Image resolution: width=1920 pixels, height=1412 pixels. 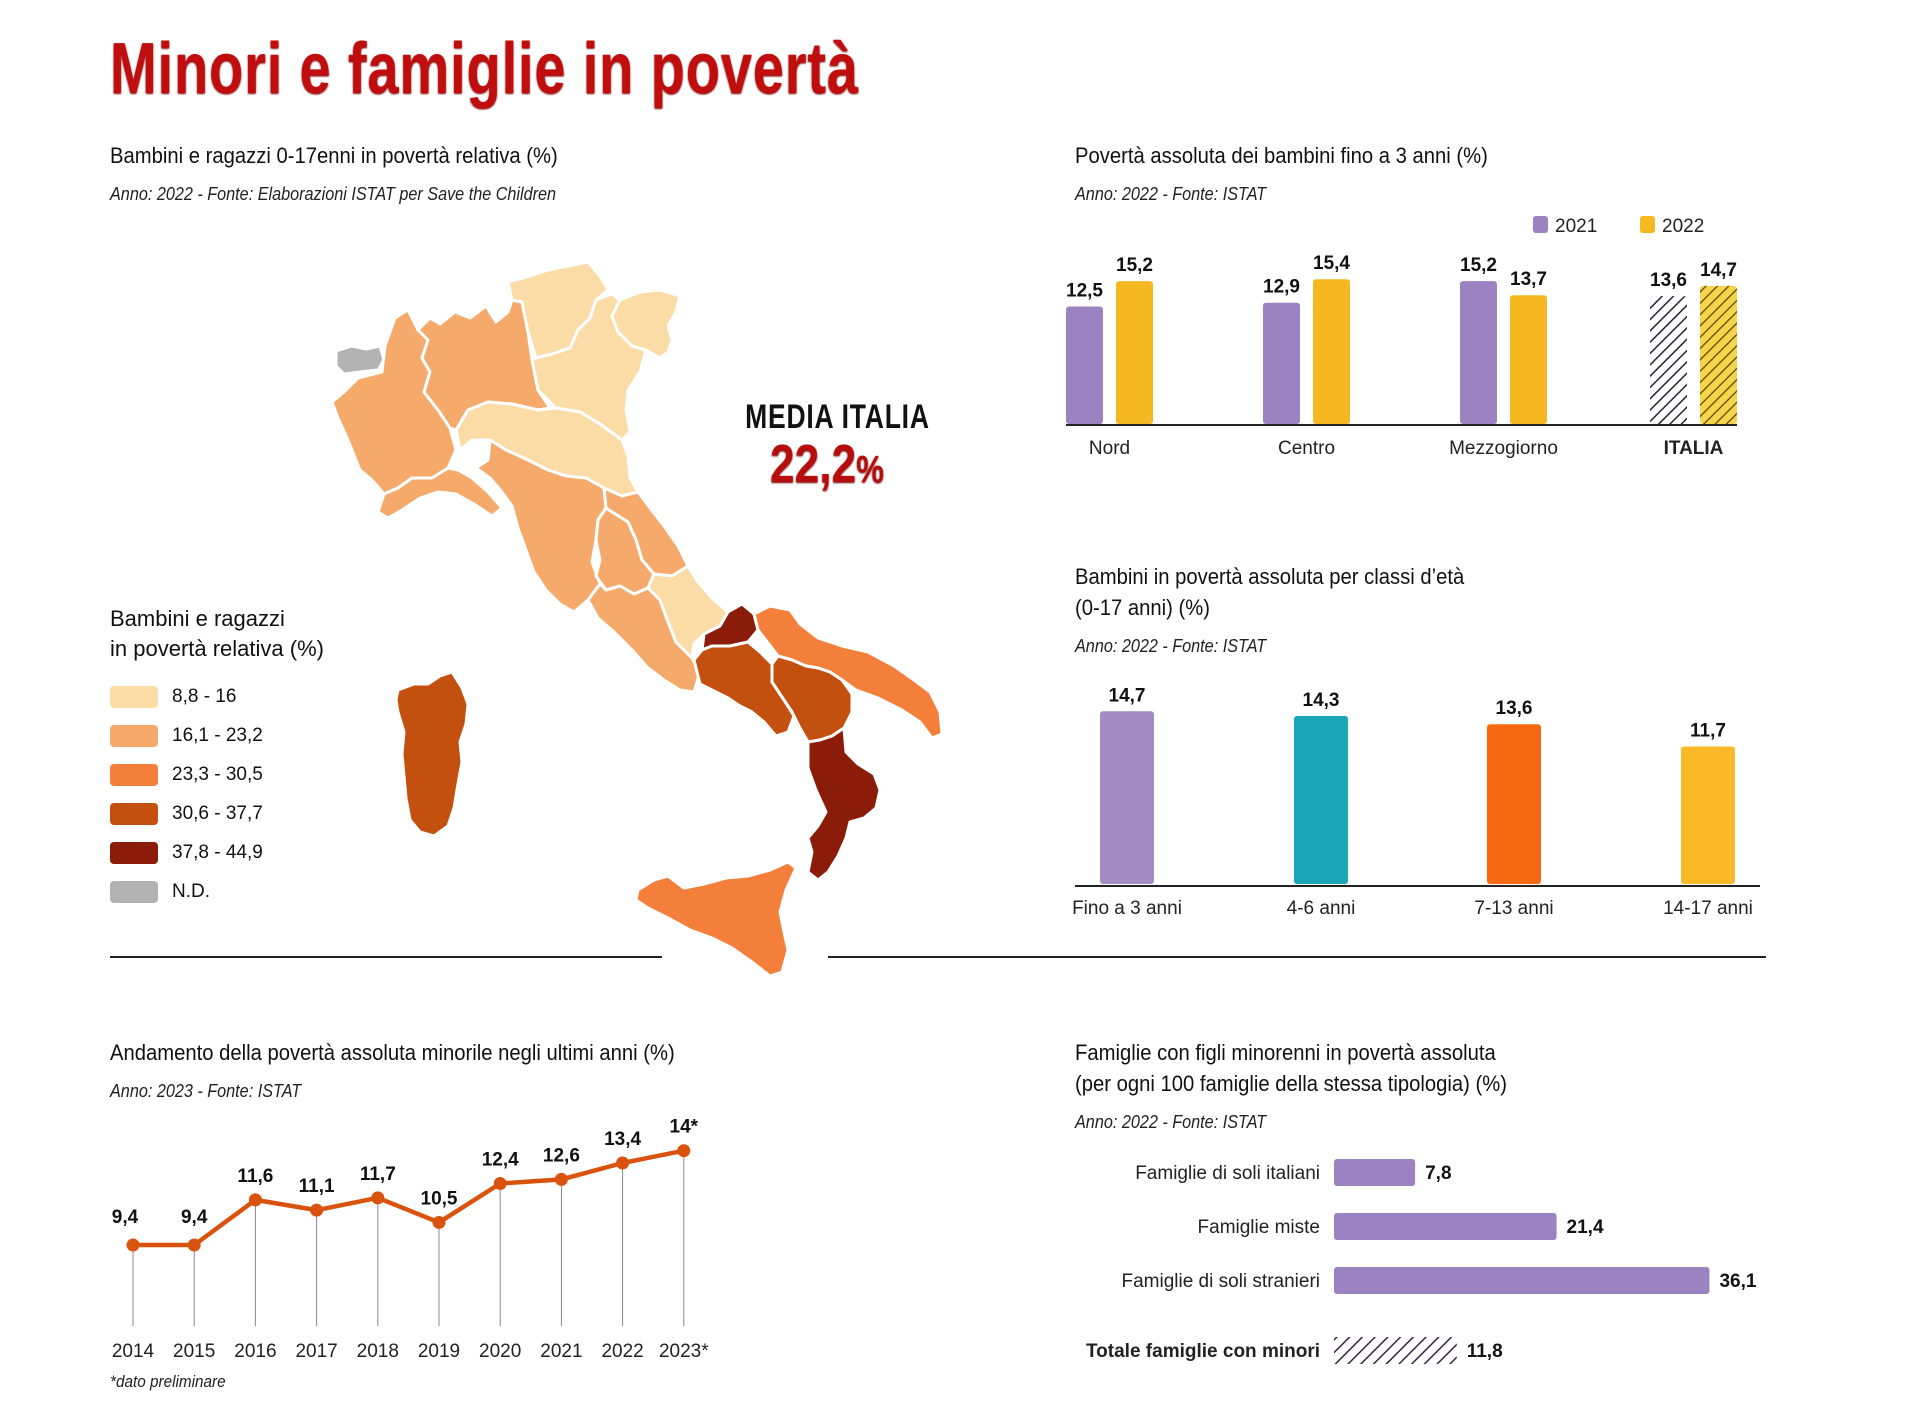 I want to click on point-value-label: 10,5, so click(x=439, y=1198).